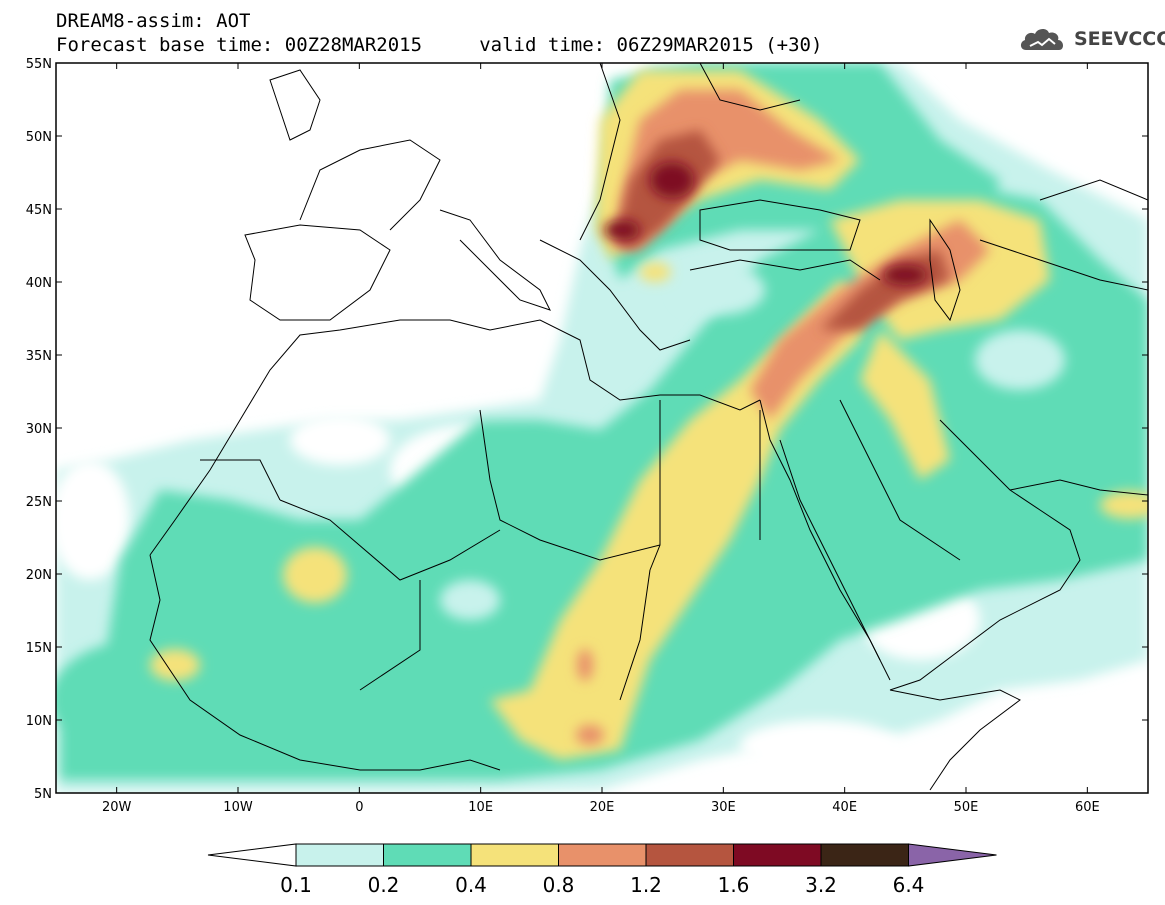 This screenshot has height=905, width=1165. Describe the element at coordinates (384, 885) in the screenshot. I see `colorbar-label: 0.2` at that location.